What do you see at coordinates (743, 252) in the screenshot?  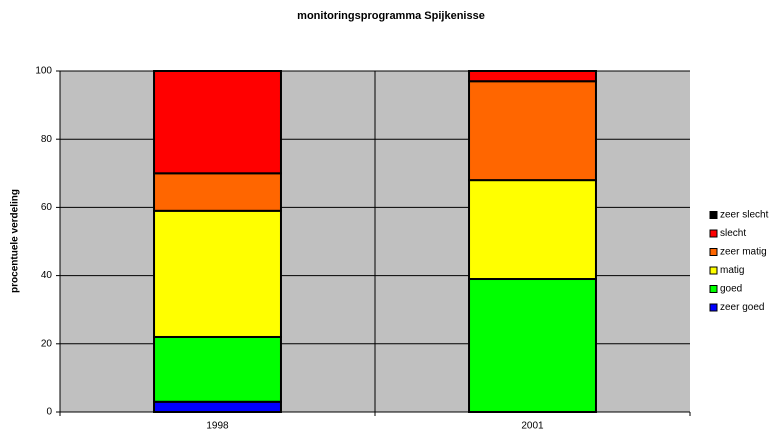 I see `legend-label: zeer matig` at bounding box center [743, 252].